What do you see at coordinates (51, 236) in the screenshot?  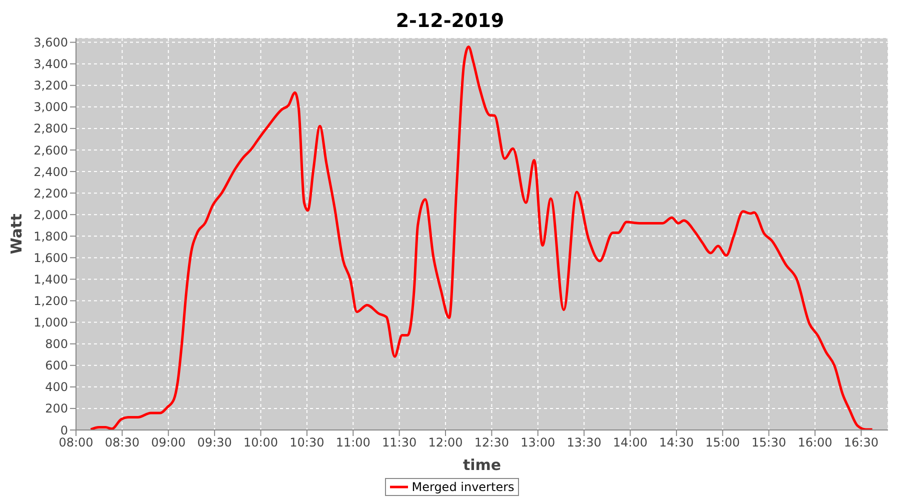 I see `y-tick-label: 1,800` at bounding box center [51, 236].